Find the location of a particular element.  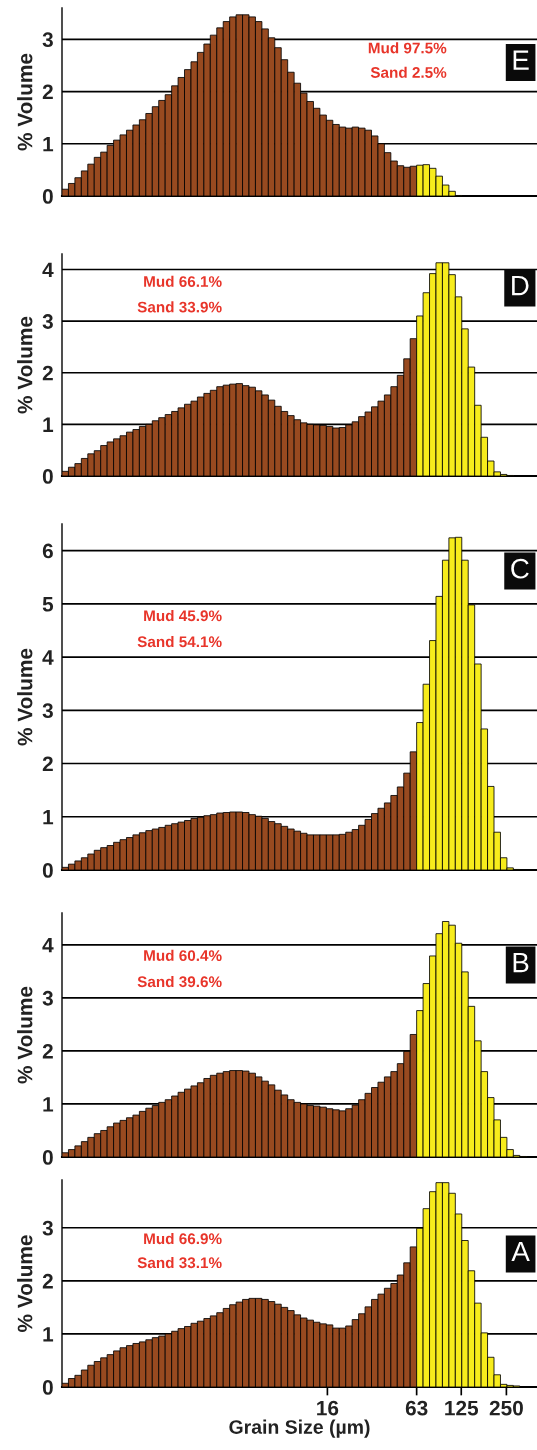

annotation: Mud 66.9% is located at coordinates (183, 1238).